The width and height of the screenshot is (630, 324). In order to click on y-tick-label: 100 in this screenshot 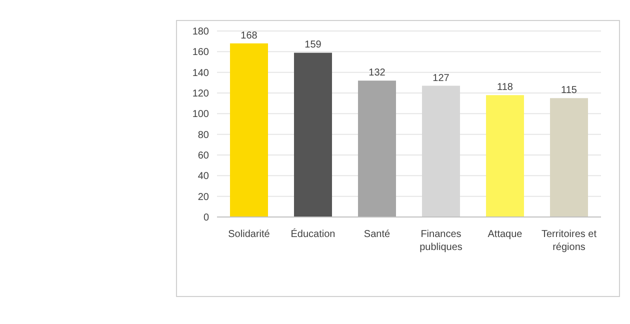, I will do `click(201, 114)`.